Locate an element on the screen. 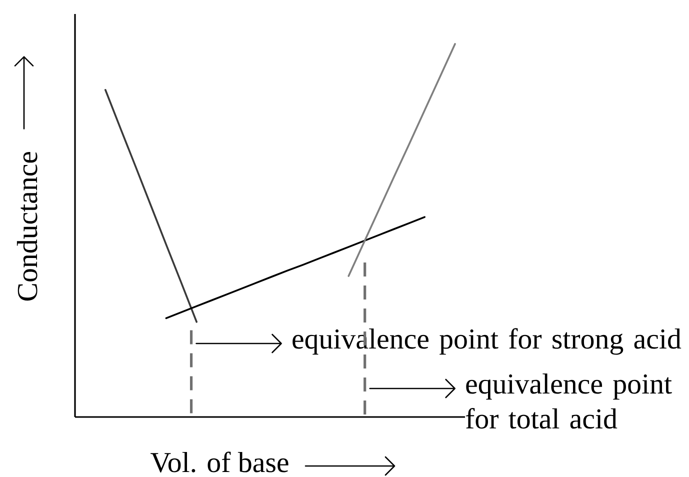 The width and height of the screenshot is (689, 477). y-axis-title: Conductance is located at coordinates (27, 226).